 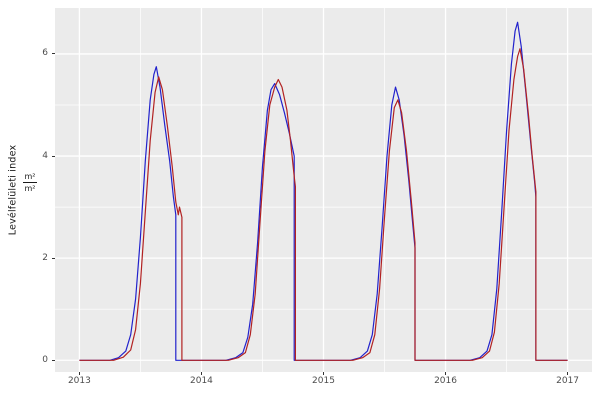 I want to click on y-tick-label: 2, so click(x=45, y=257).